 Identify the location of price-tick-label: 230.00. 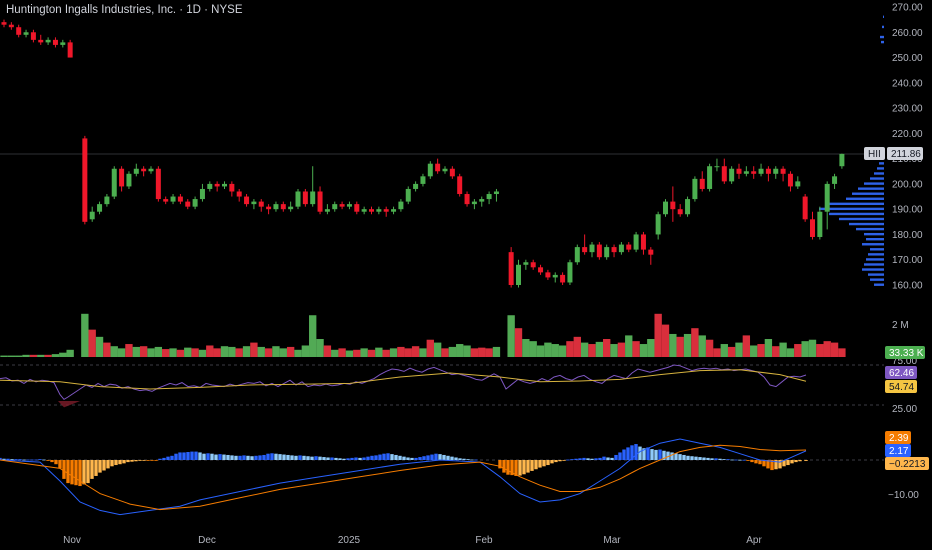
(907, 109).